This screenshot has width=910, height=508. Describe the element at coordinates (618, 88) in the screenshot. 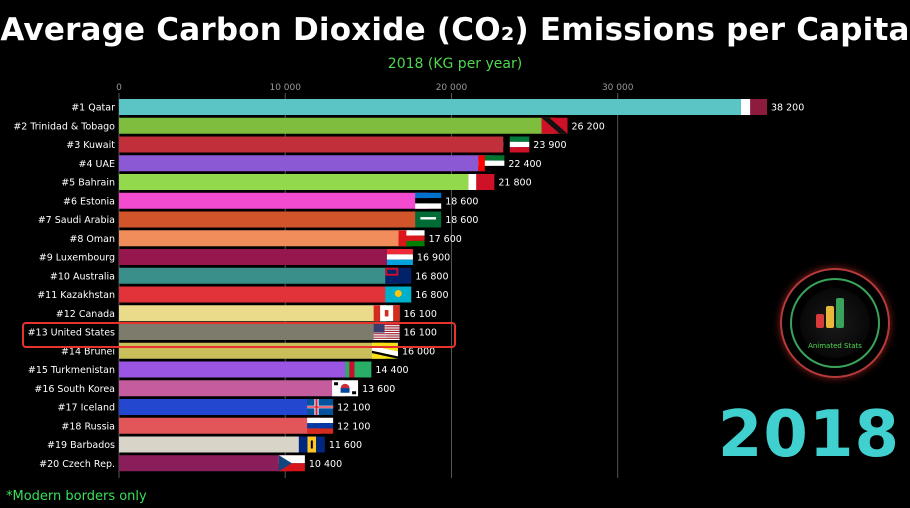

I see `x-tick-label: 30 000` at that location.